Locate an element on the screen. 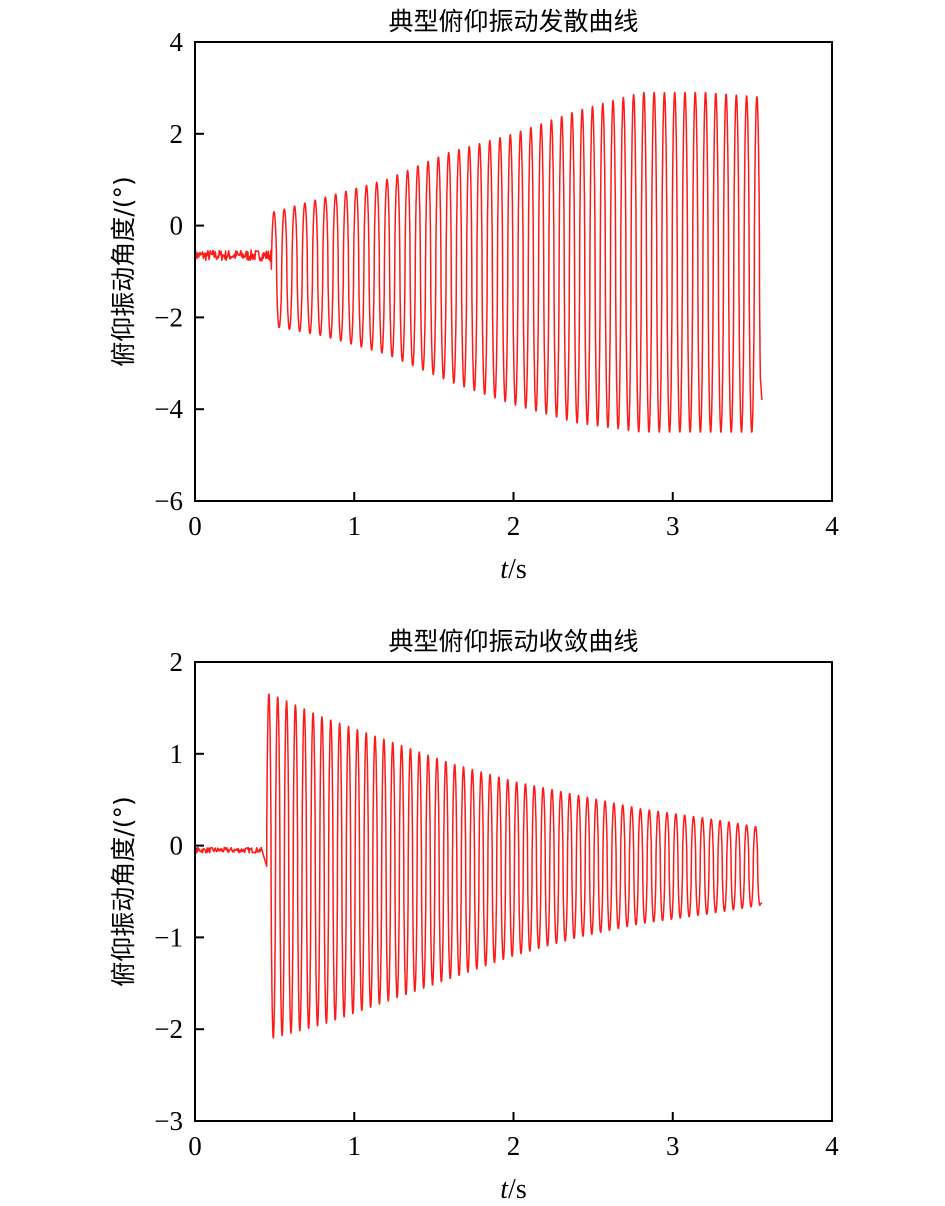 The width and height of the screenshot is (945, 1206). y-tick-label: −6 is located at coordinates (168, 501).